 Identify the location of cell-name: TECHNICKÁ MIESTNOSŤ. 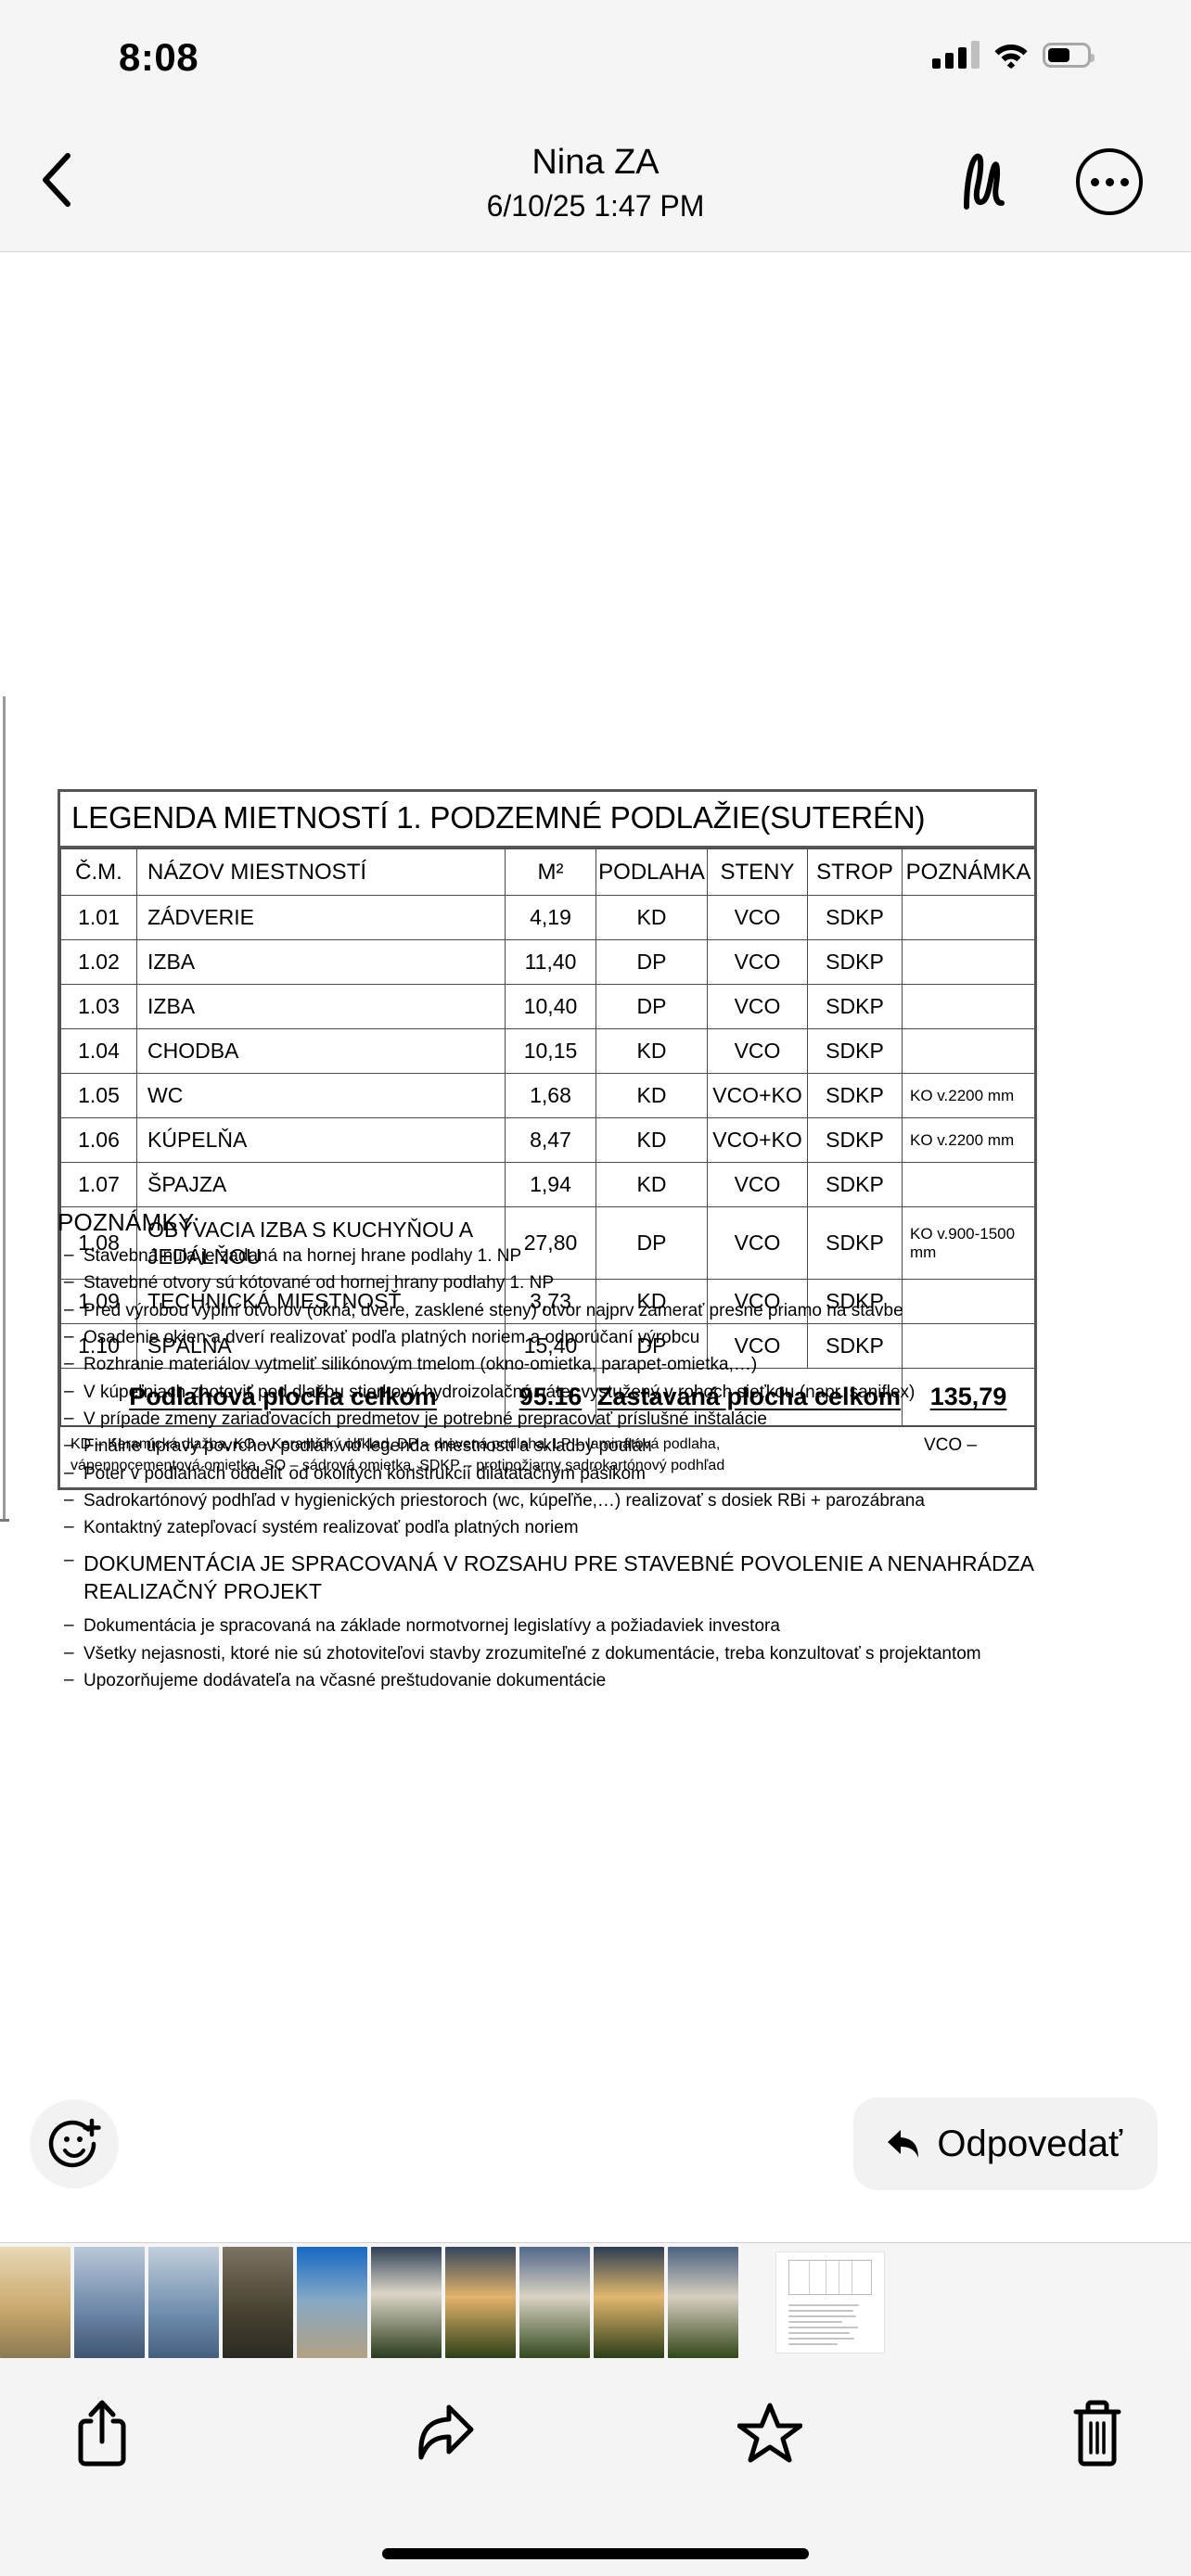
(321, 1301).